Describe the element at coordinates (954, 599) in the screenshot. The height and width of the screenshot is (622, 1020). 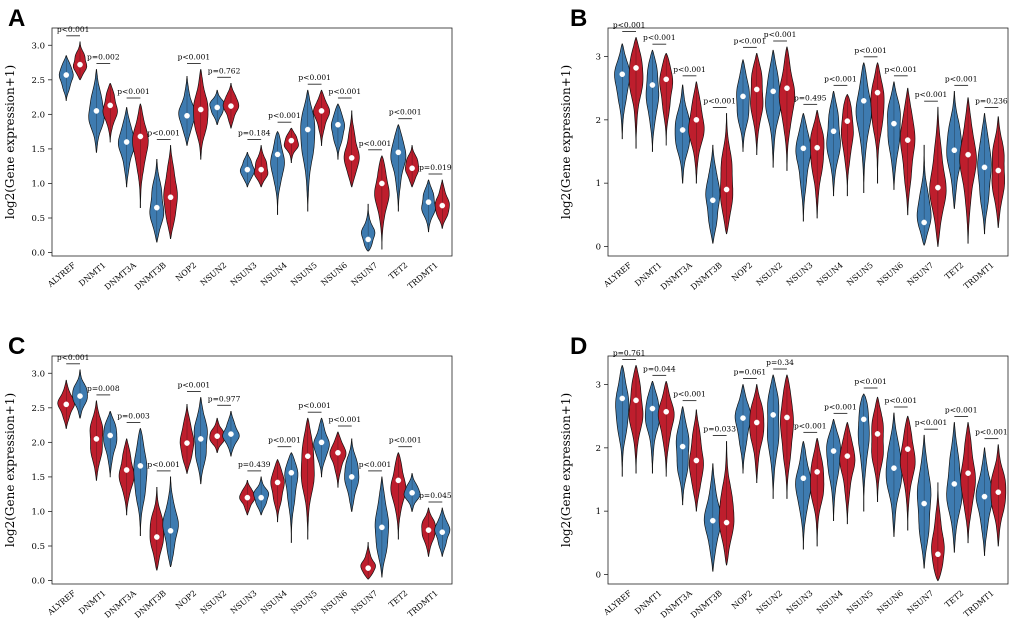
I see `x-tick-label: TET2` at that location.